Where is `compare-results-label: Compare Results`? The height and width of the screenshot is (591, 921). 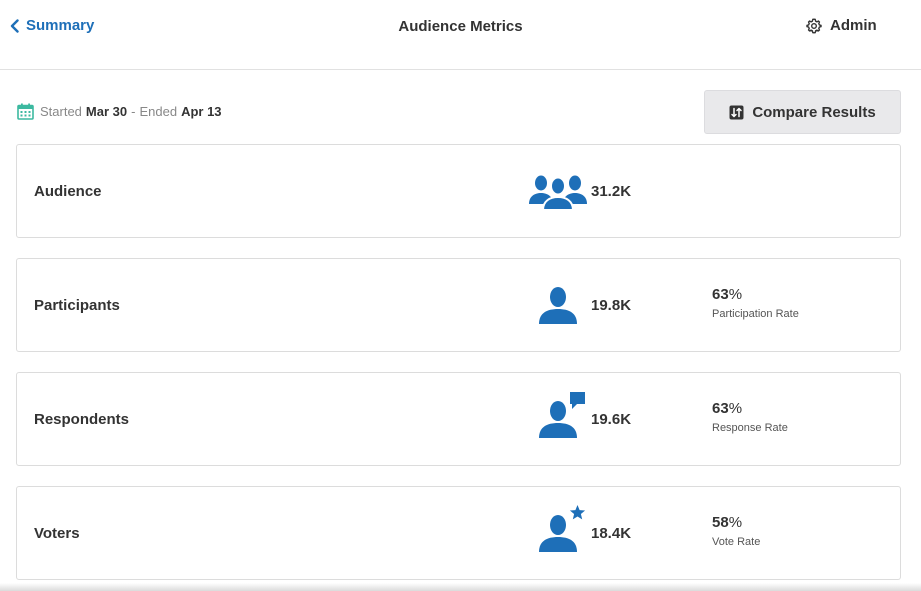 compare-results-label: Compare Results is located at coordinates (814, 112).